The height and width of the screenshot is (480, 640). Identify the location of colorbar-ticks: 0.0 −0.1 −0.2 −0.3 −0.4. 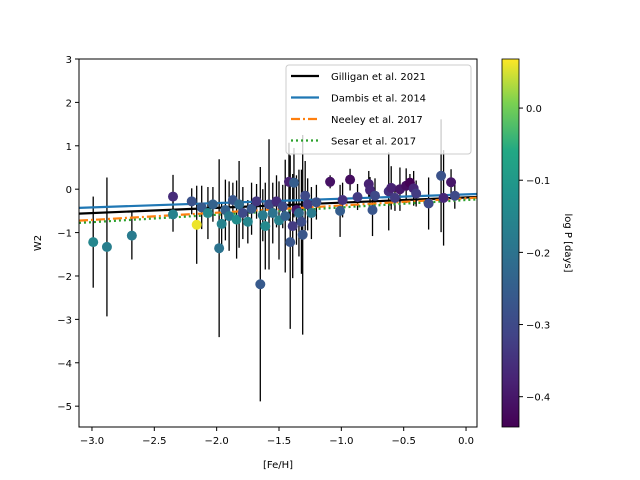
(534, 254).